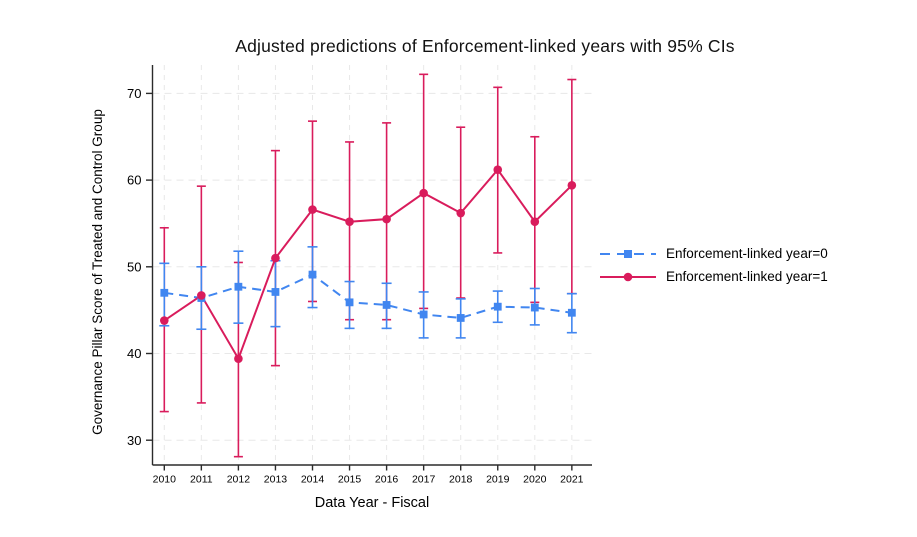  What do you see at coordinates (424, 480) in the screenshot?
I see `x-tick-label: 2017` at bounding box center [424, 480].